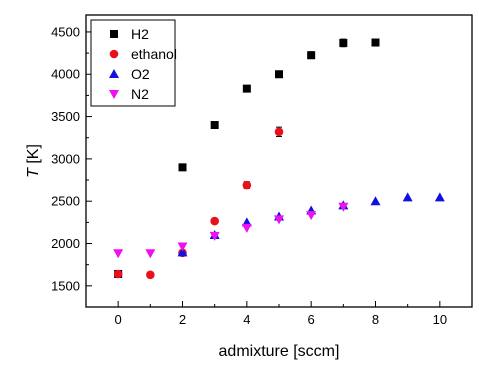 This screenshot has width=479, height=365. What do you see at coordinates (140, 34) in the screenshot?
I see `legend-label: H2` at bounding box center [140, 34].